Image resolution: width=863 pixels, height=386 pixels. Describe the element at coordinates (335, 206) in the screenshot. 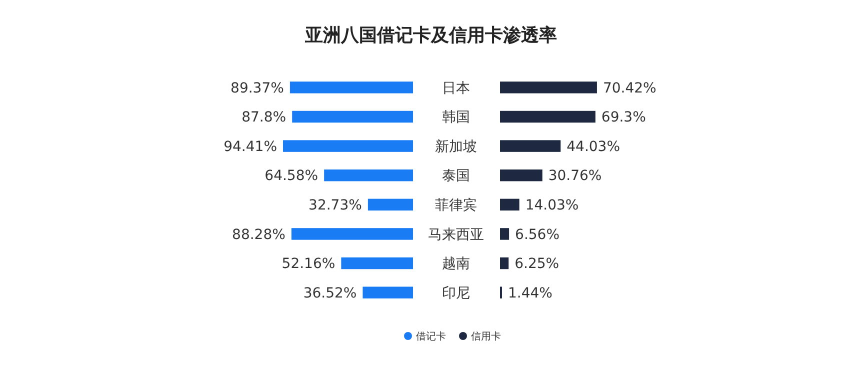

I see `data-label: 32.73%` at that location.